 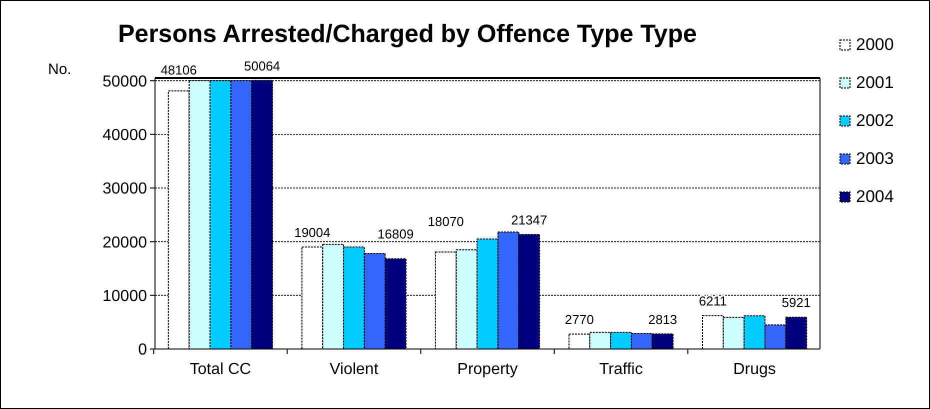 What do you see at coordinates (712, 301) in the screenshot?
I see `data-label: 6211` at bounding box center [712, 301].